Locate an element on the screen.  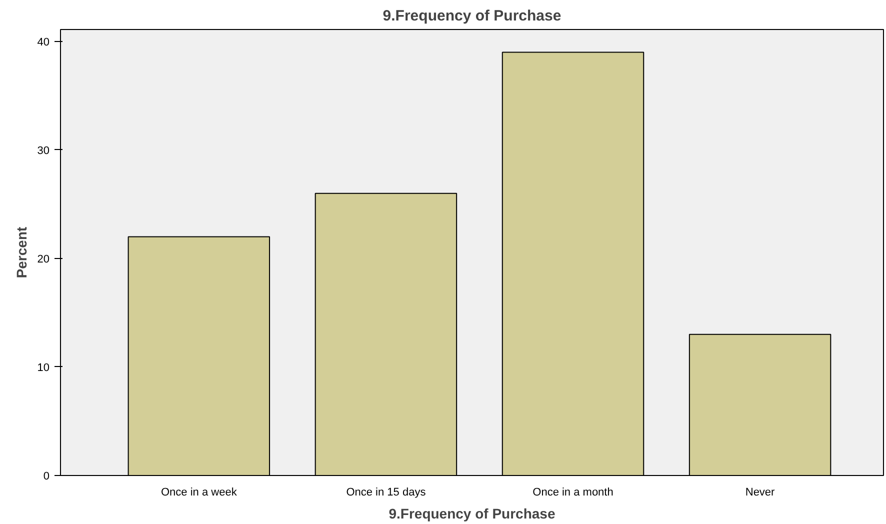
x-axis-title: 9.Frequency of Purchase is located at coordinates (472, 514).